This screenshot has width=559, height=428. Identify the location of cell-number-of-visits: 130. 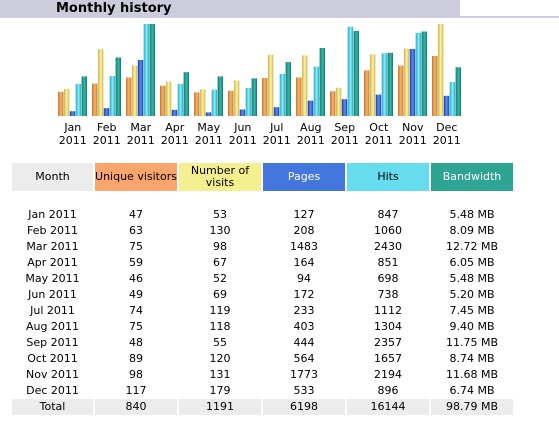
(220, 230).